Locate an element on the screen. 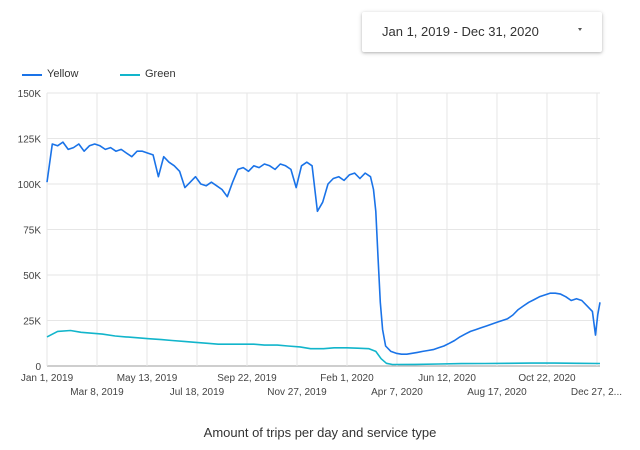 The image size is (640, 450). x-tick-label: Jun 12, 2020 is located at coordinates (447, 378).